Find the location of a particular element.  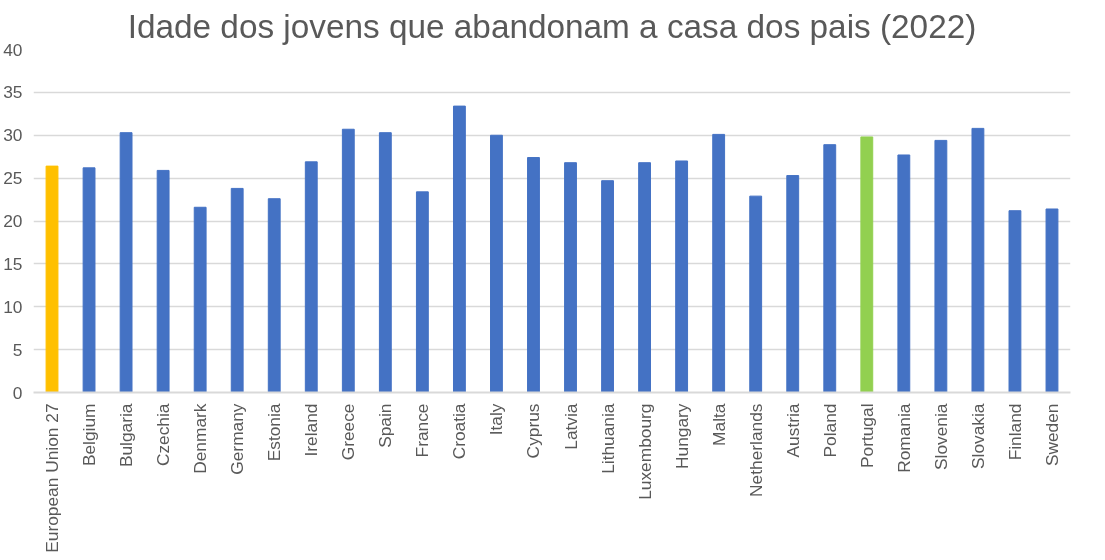

x-tick-label: Croatia is located at coordinates (459, 431).